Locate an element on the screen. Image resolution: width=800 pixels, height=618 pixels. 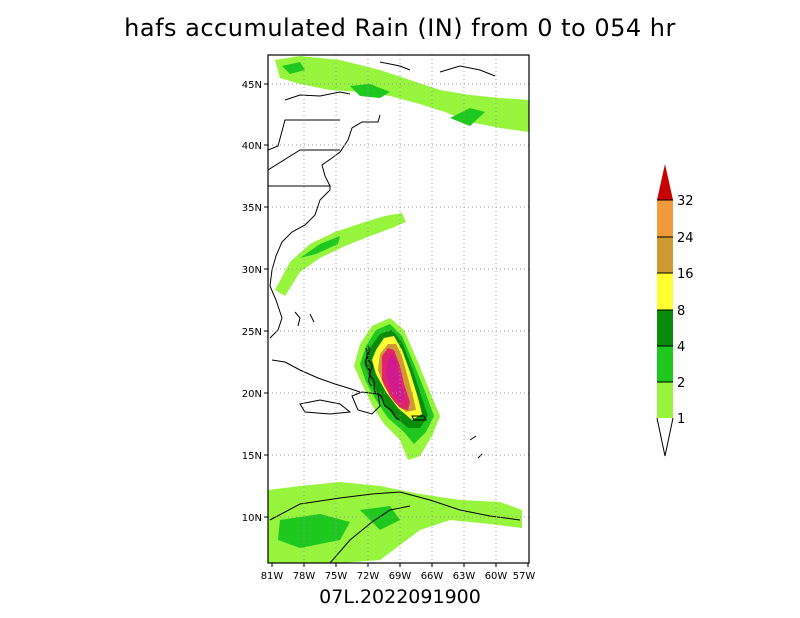
rain-swath-atlantic is located at coordinates (340, 254).